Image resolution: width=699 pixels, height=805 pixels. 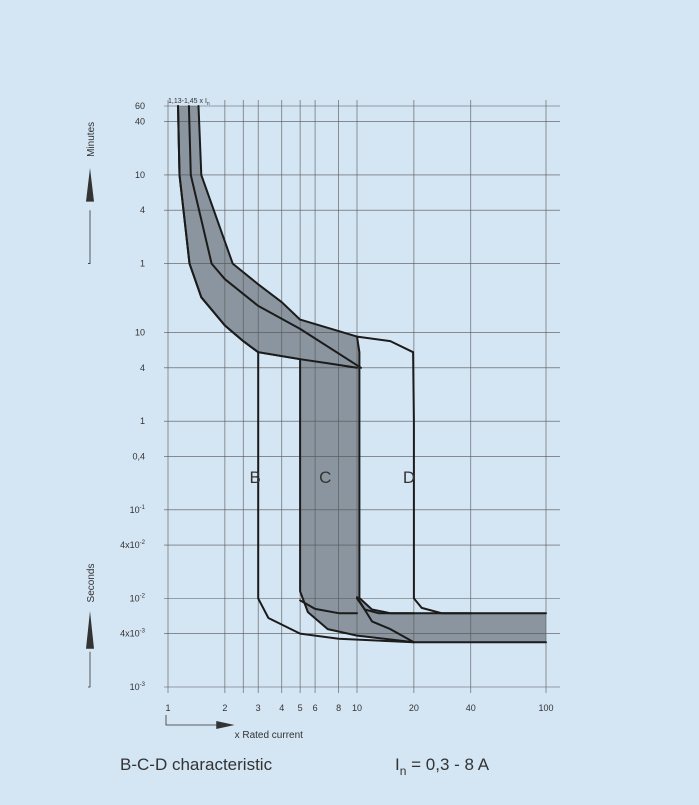 What do you see at coordinates (403, 771) in the screenshot?
I see `rated-current-subscript: n` at bounding box center [403, 771].